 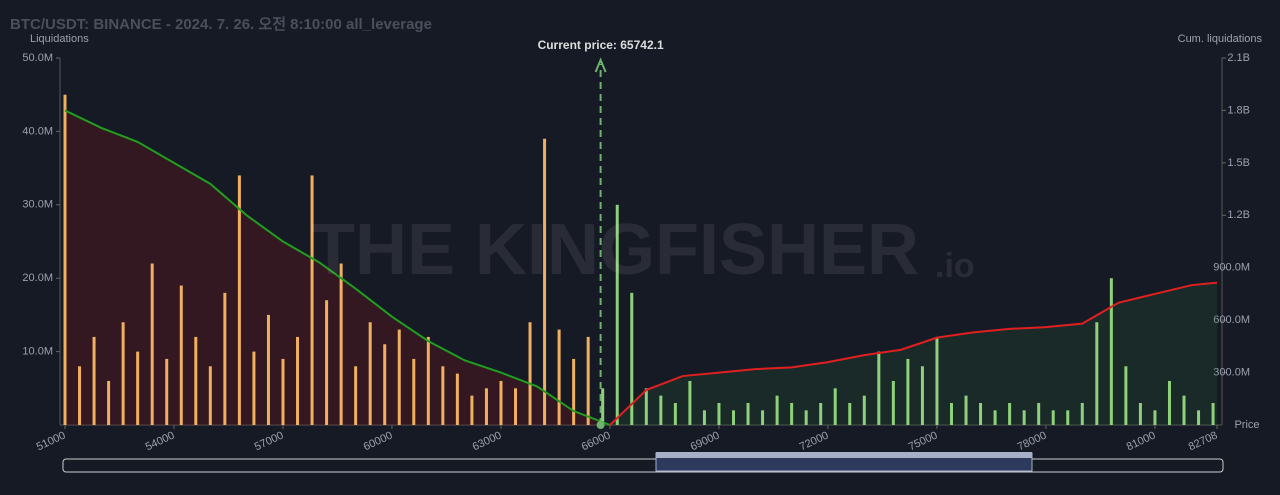 I want to click on y2-tick-label: 300.0M, so click(x=1231, y=372).